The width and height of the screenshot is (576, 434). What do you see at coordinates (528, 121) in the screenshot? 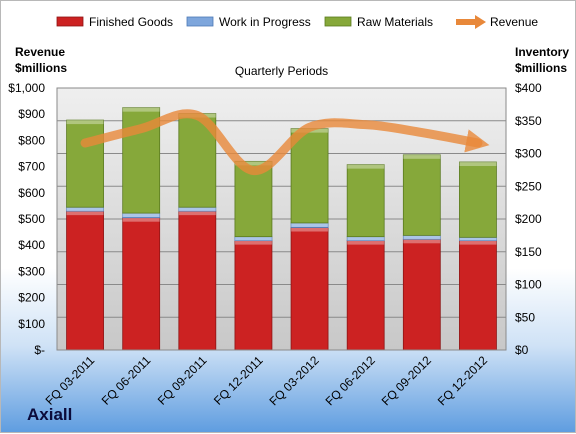
I see `right-tick-label: $350` at bounding box center [528, 121].